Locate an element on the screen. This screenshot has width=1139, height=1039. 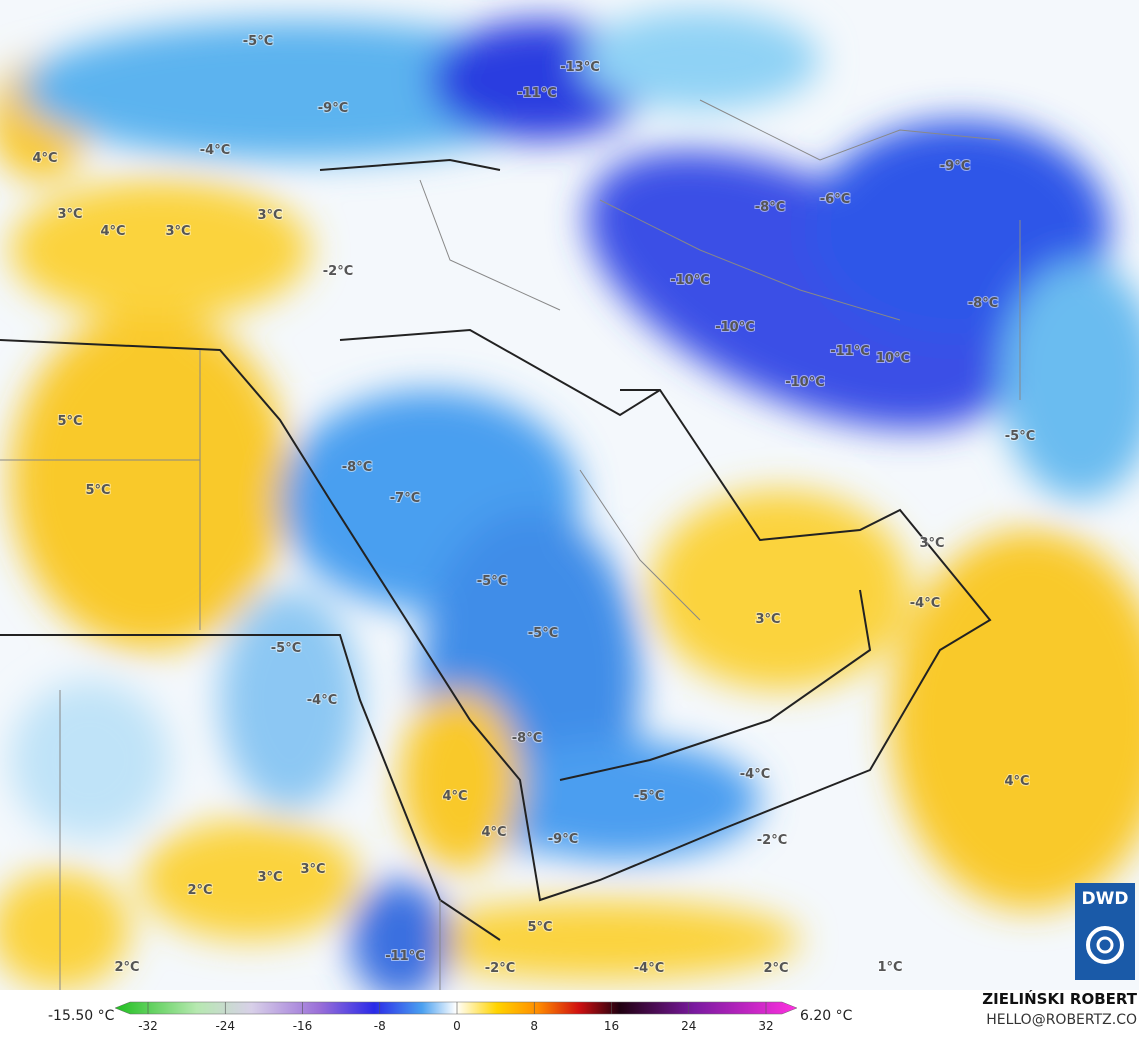
temperature-label: 1°C is located at coordinates (889, 967).